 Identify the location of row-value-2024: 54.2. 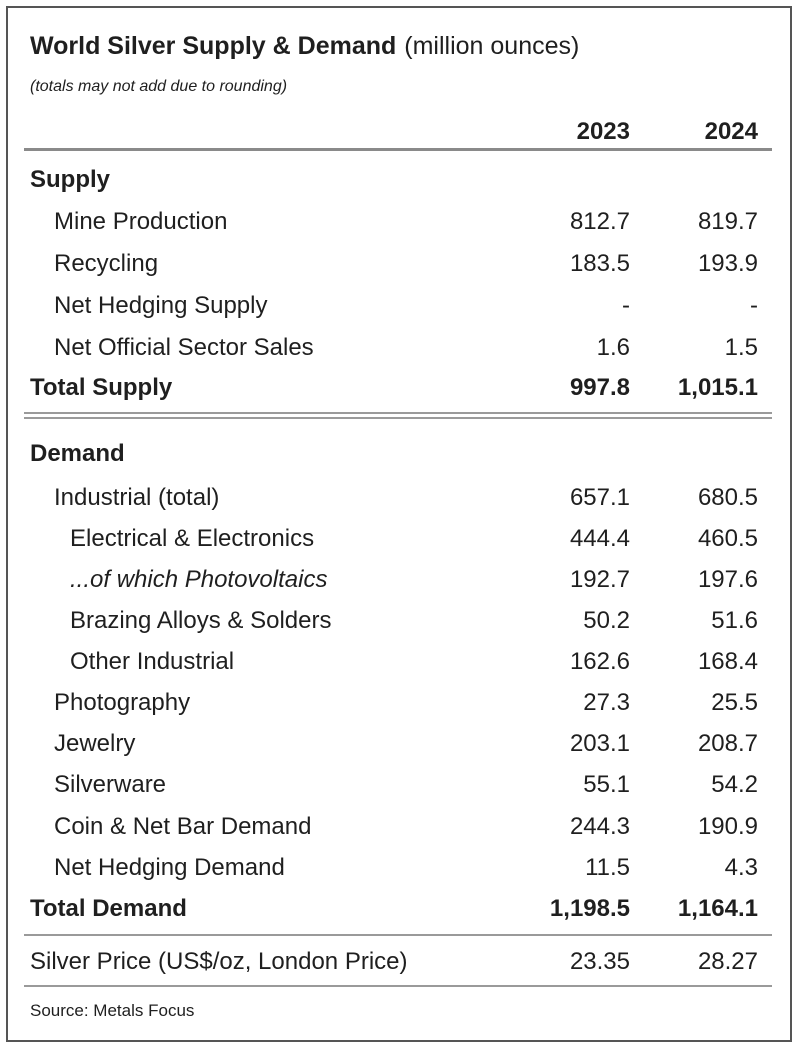
(734, 784).